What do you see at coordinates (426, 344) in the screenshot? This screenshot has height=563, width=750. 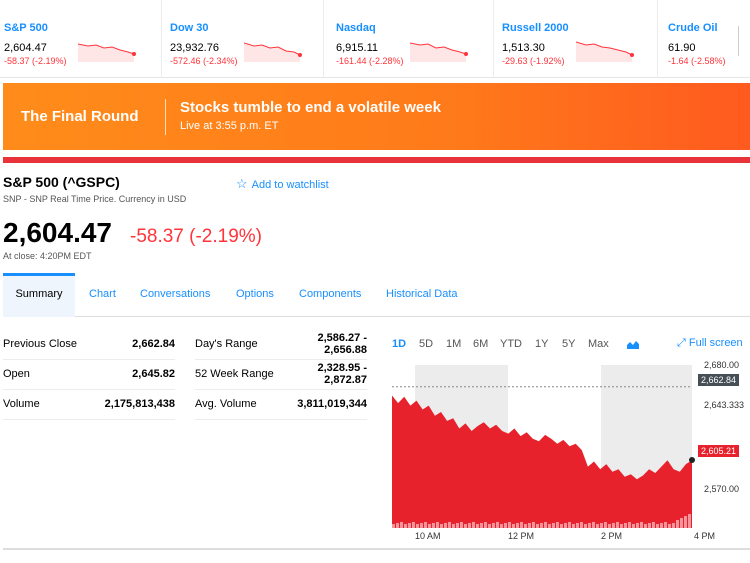 I see `range-5d-button: 5D` at bounding box center [426, 344].